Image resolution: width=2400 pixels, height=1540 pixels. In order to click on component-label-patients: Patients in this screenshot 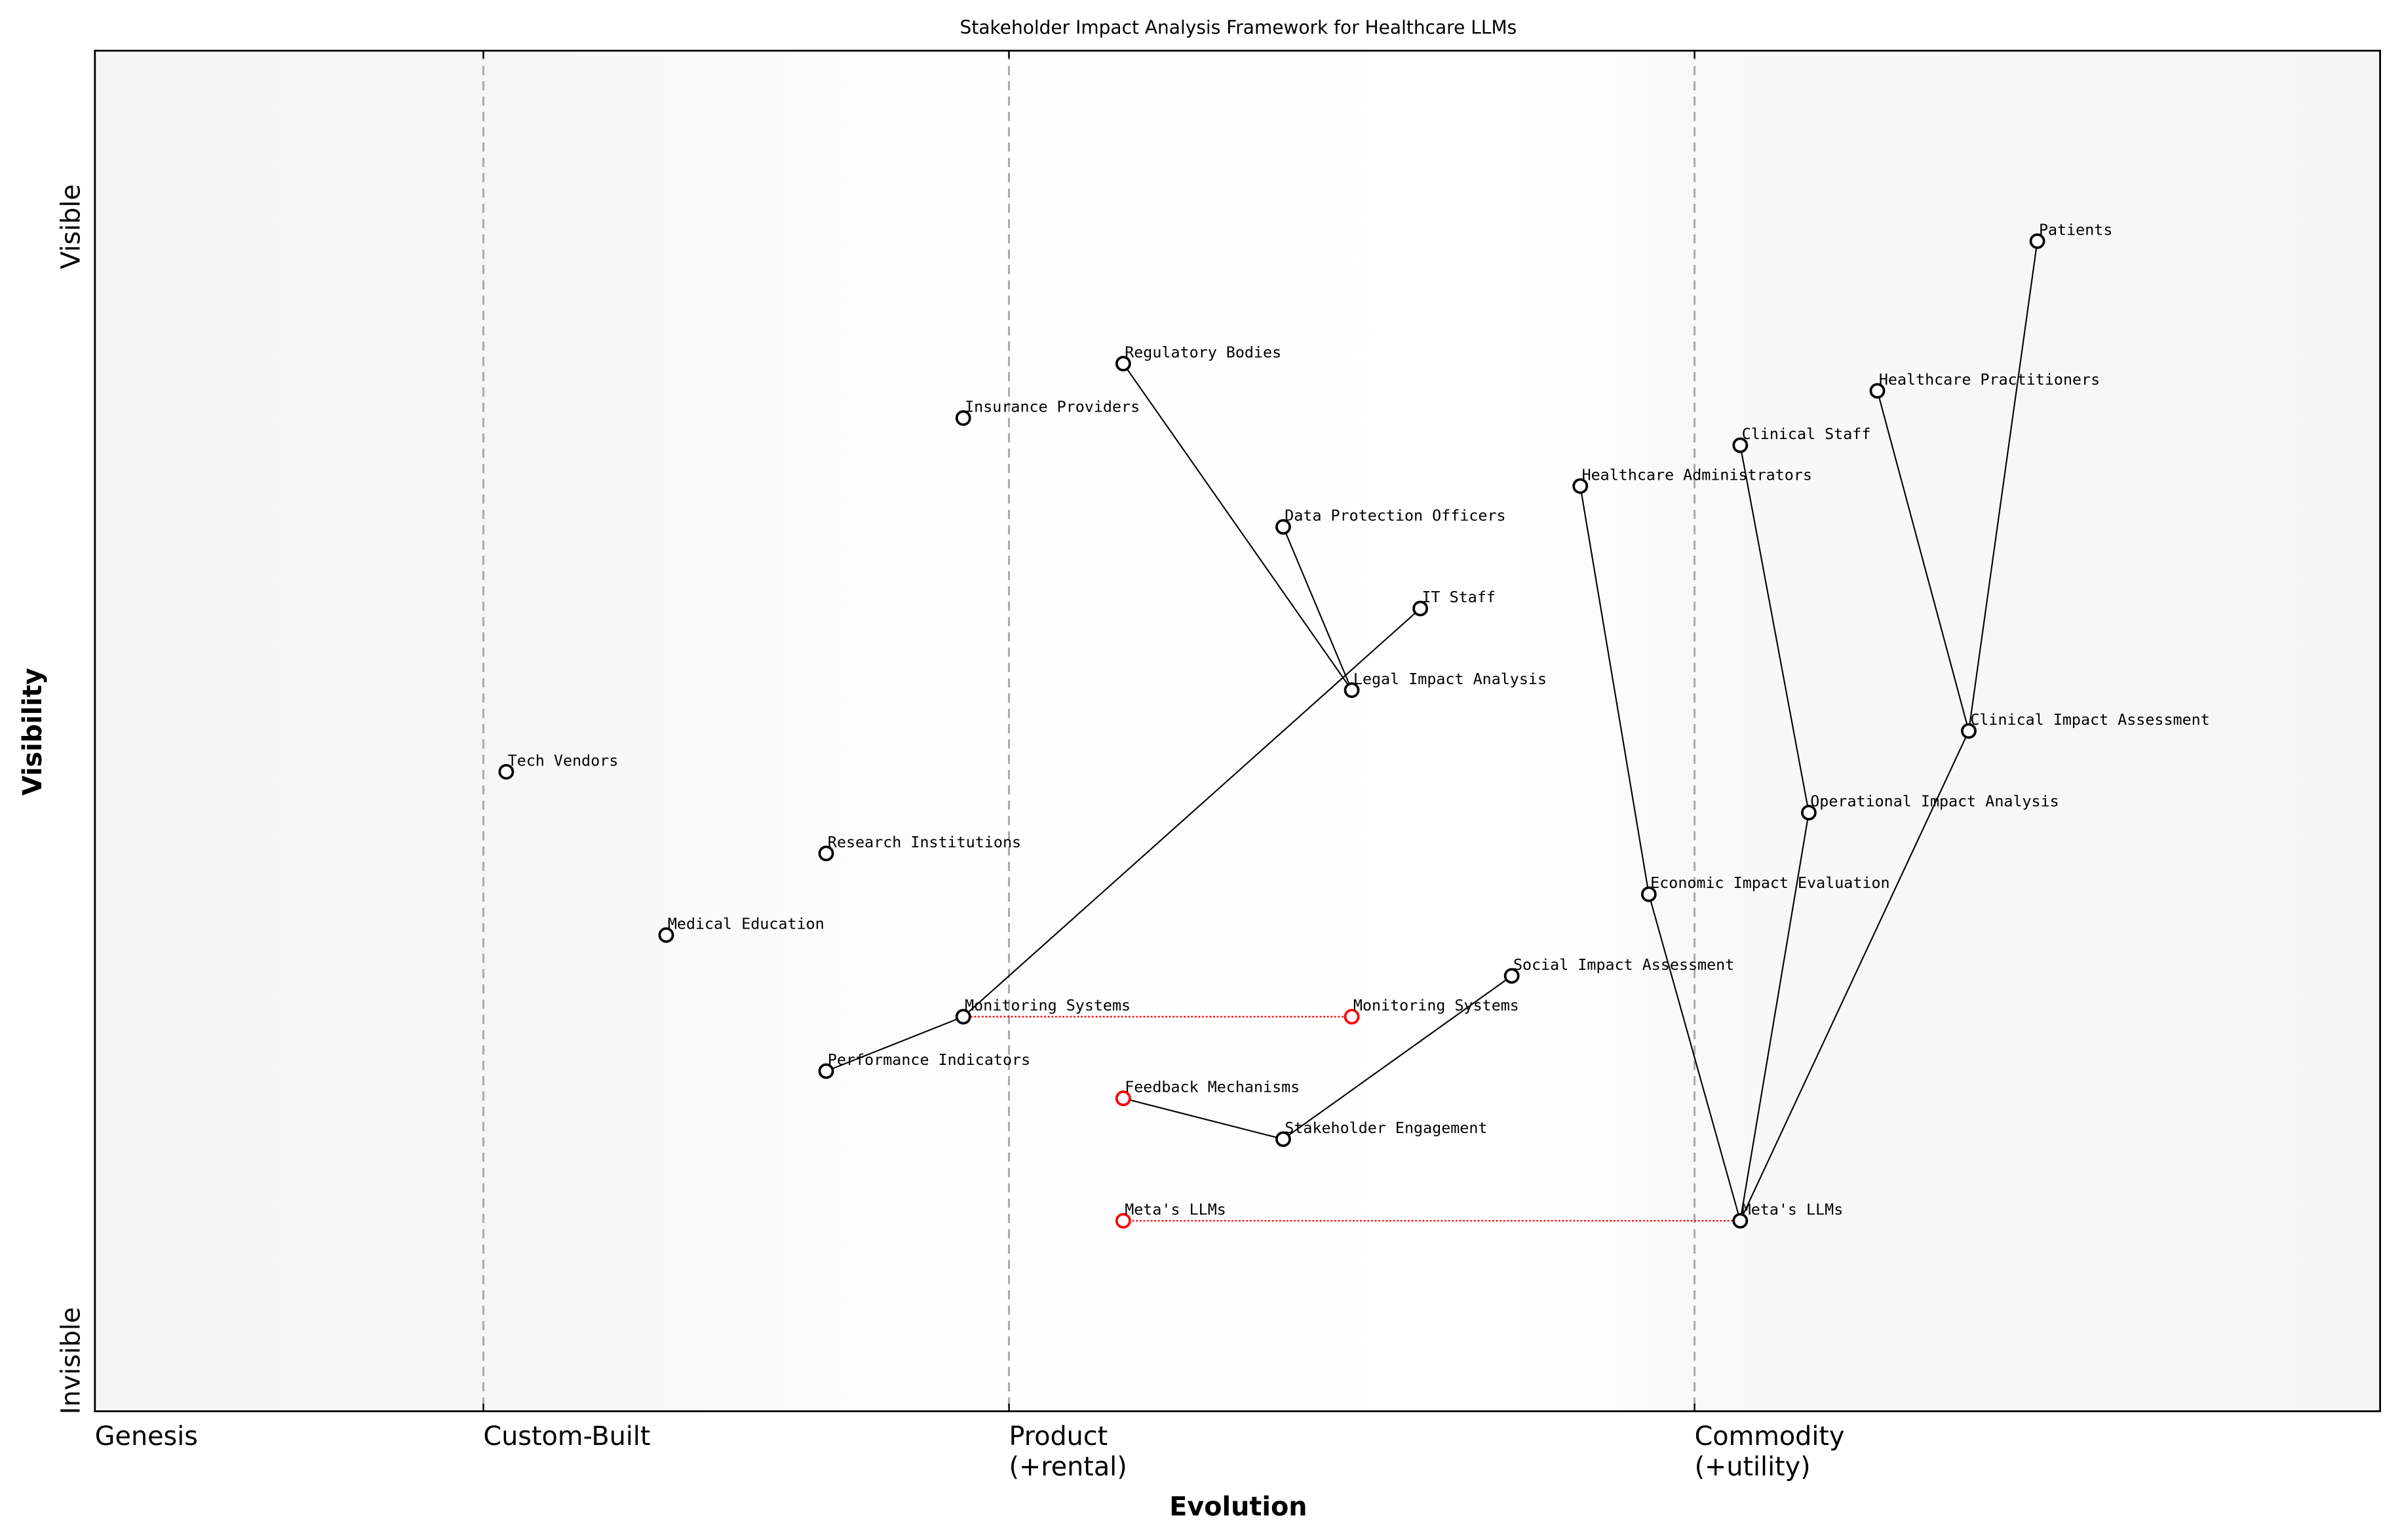, I will do `click(2075, 230)`.